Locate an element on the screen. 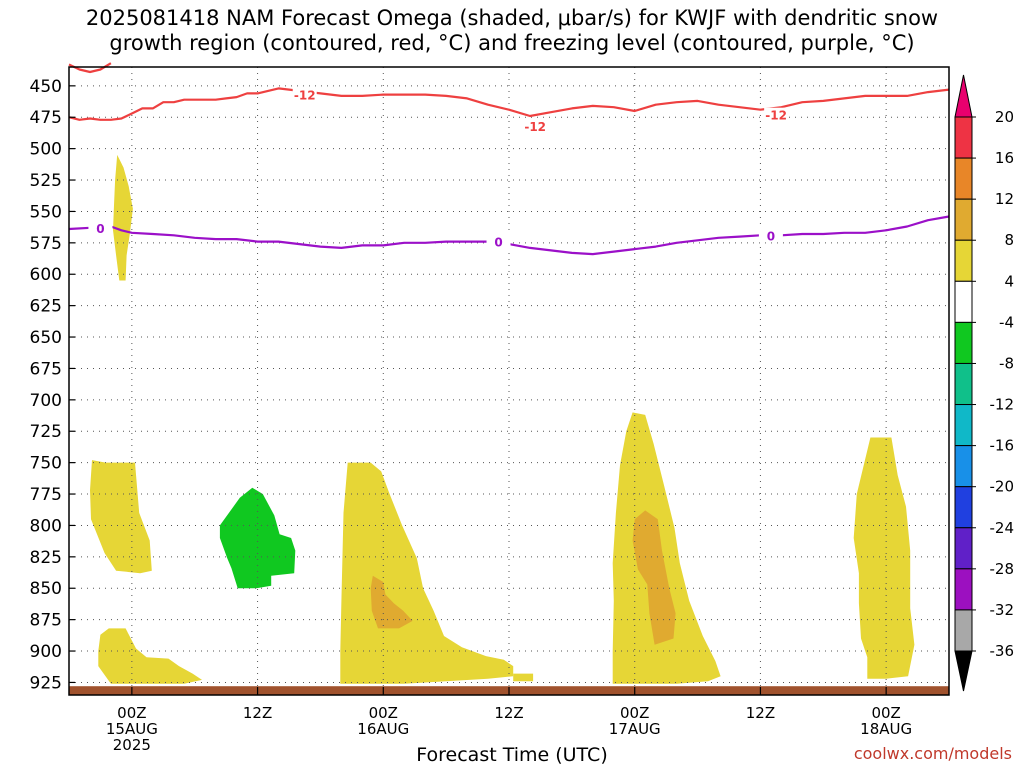  x-tick-label-1-0: 12Z is located at coordinates (257, 713).